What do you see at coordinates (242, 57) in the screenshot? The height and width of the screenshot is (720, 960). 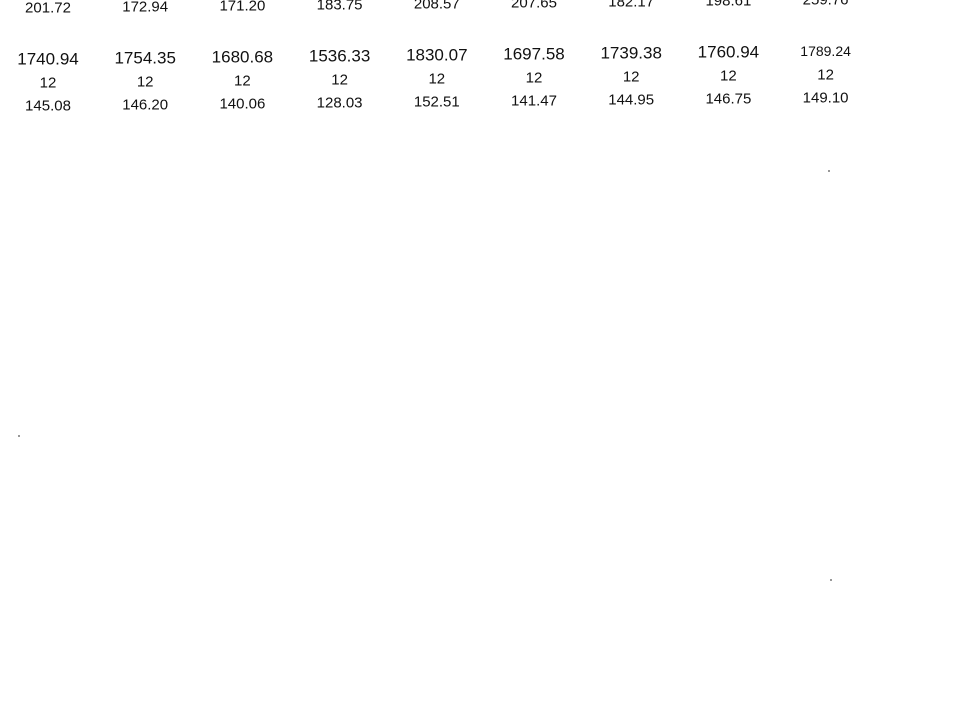 I see `total-value: 1680.68` at bounding box center [242, 57].